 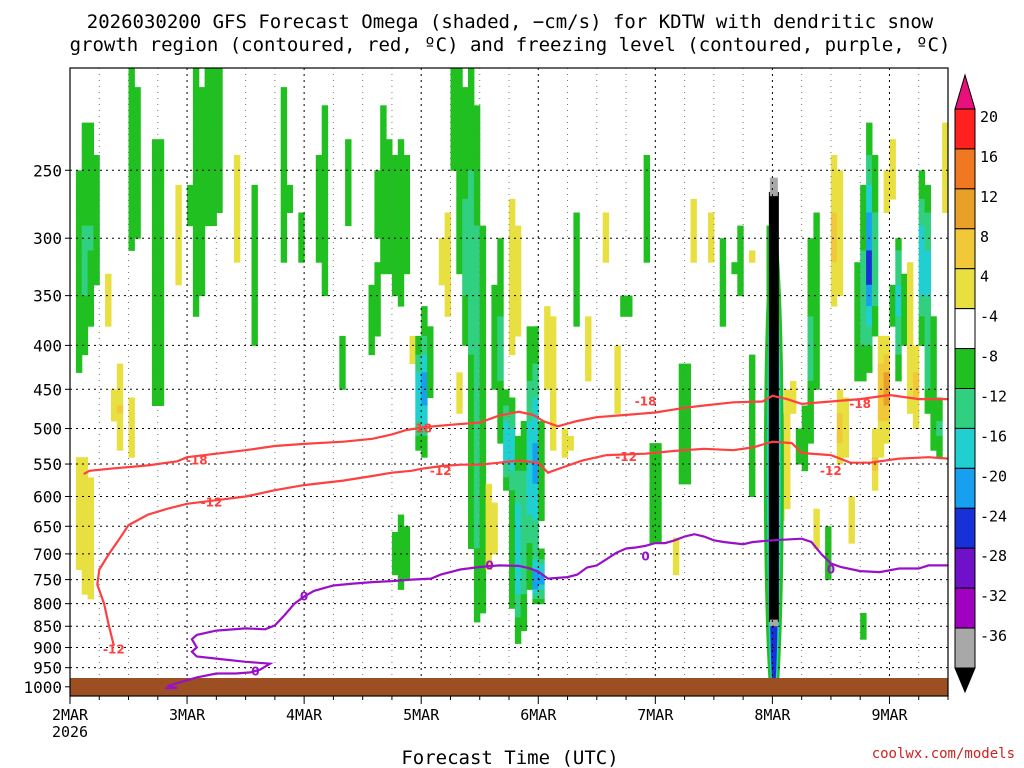 I want to click on colorbar-label: 20, so click(x=989, y=117).